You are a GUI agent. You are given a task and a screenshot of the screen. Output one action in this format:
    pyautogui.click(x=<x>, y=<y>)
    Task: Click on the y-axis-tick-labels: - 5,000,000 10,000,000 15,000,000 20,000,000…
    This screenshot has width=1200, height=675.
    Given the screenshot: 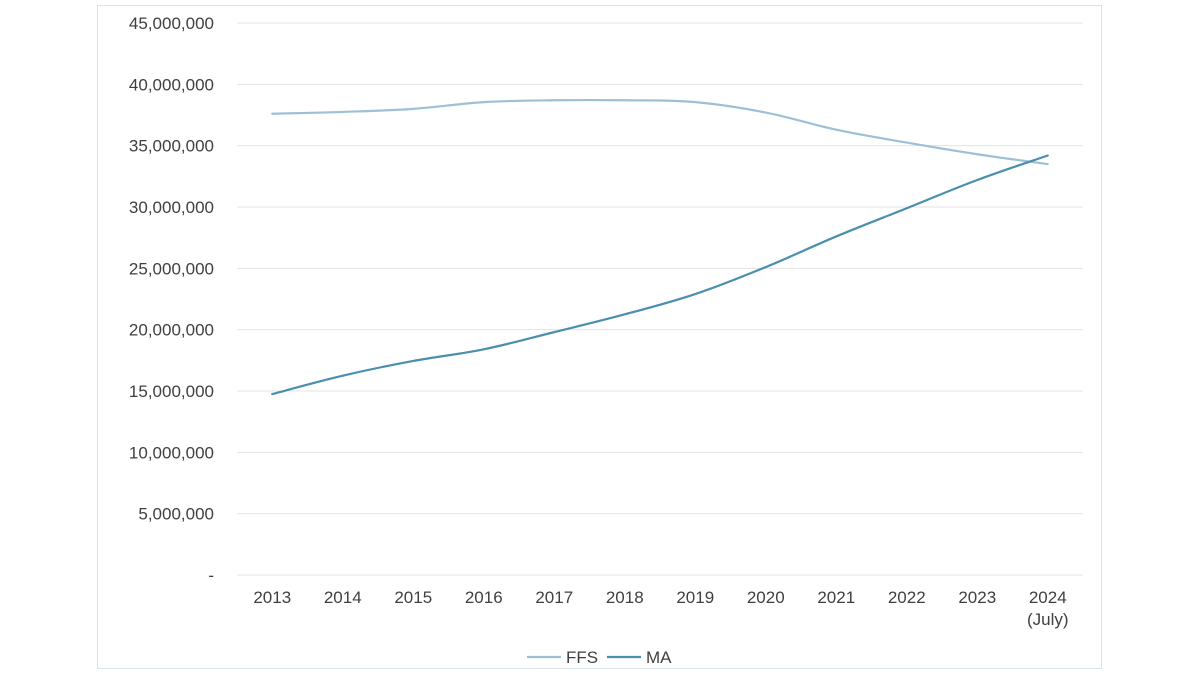 What is the action you would take?
    pyautogui.click(x=171, y=299)
    